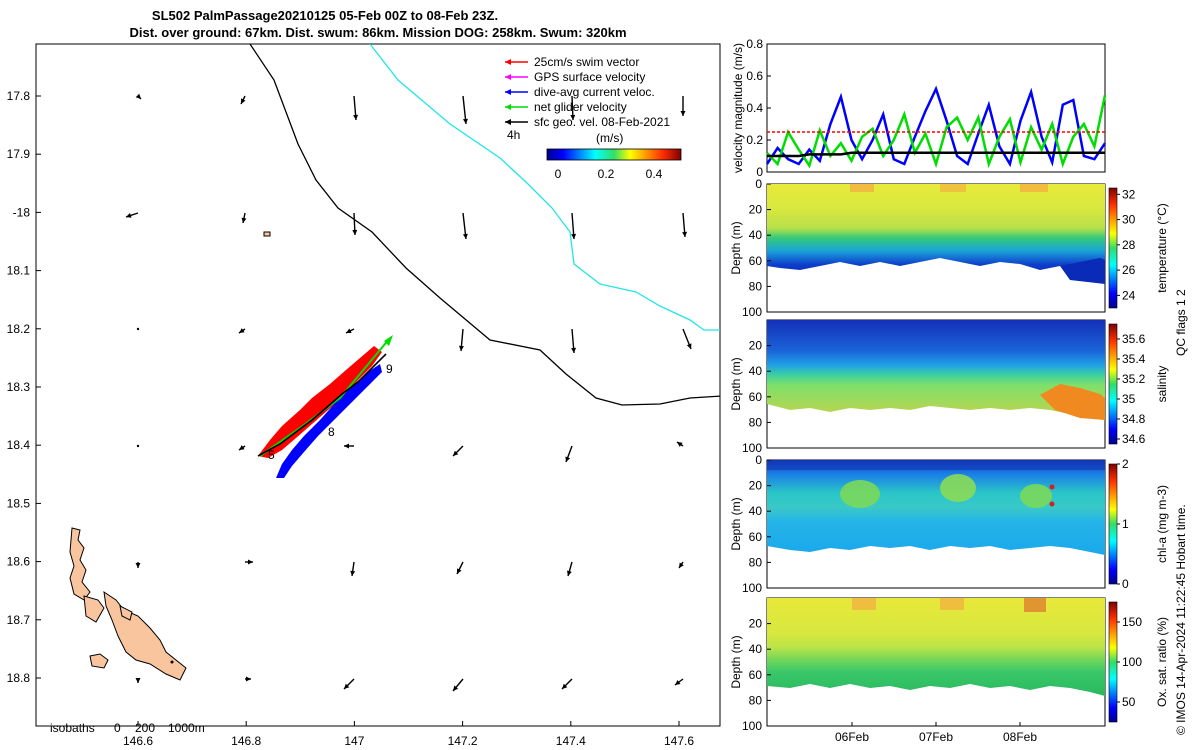 This screenshot has width=1200, height=750. I want to click on chl-panel, so click(936, 524).